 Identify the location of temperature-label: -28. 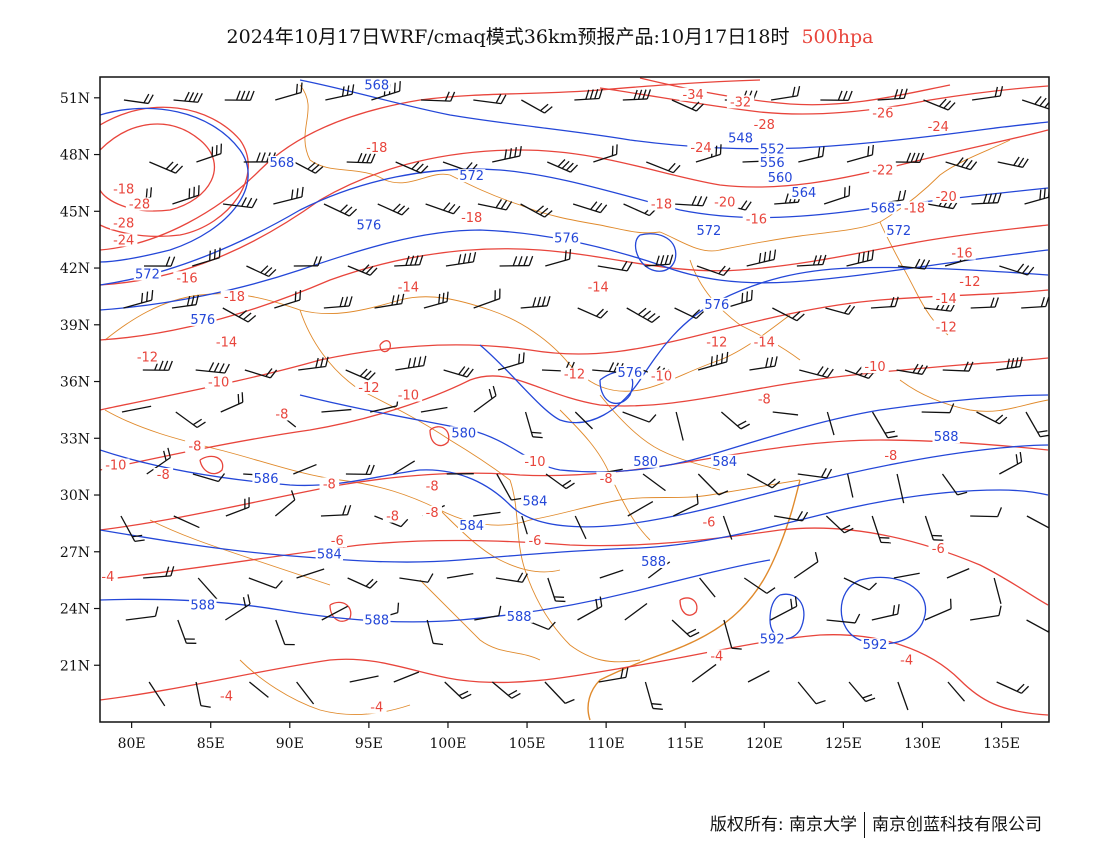
(123, 223).